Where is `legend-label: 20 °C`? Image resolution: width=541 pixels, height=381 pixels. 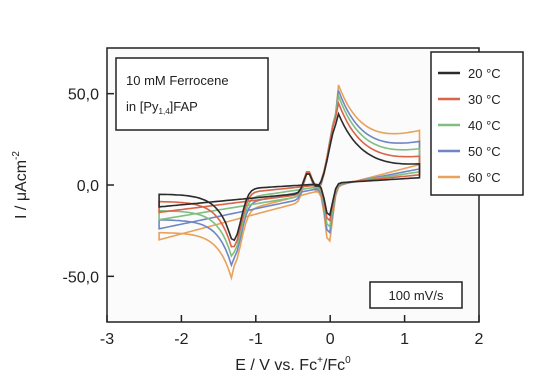 legend-label: 20 °C is located at coordinates (484, 73).